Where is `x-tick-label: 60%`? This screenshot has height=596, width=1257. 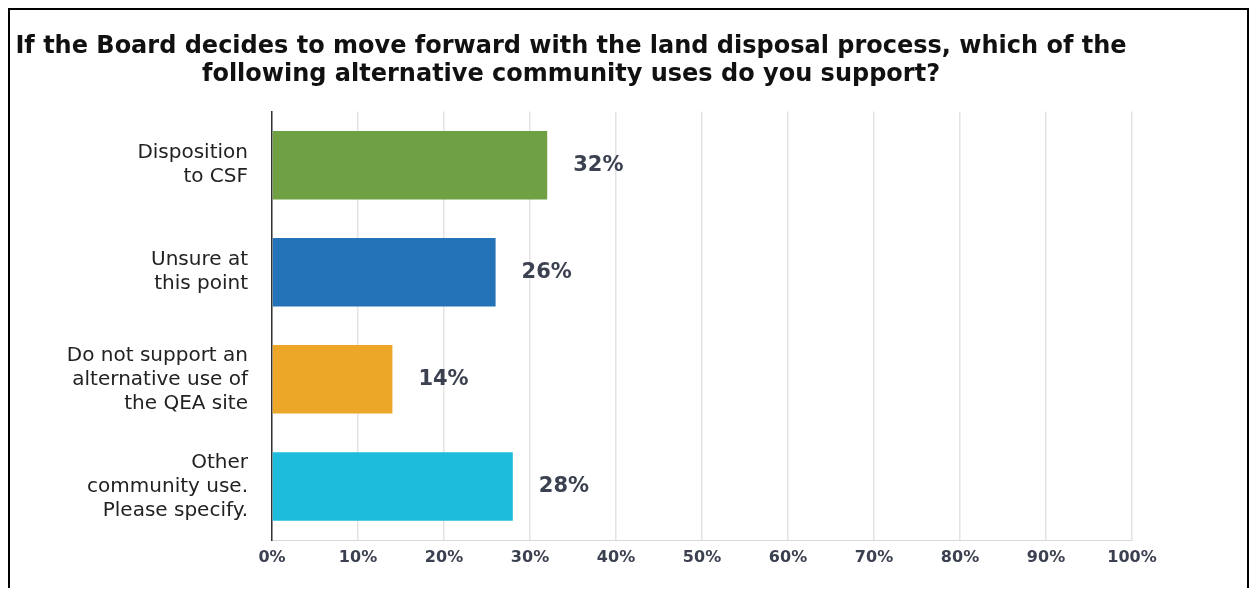 x-tick-label: 60% is located at coordinates (788, 556).